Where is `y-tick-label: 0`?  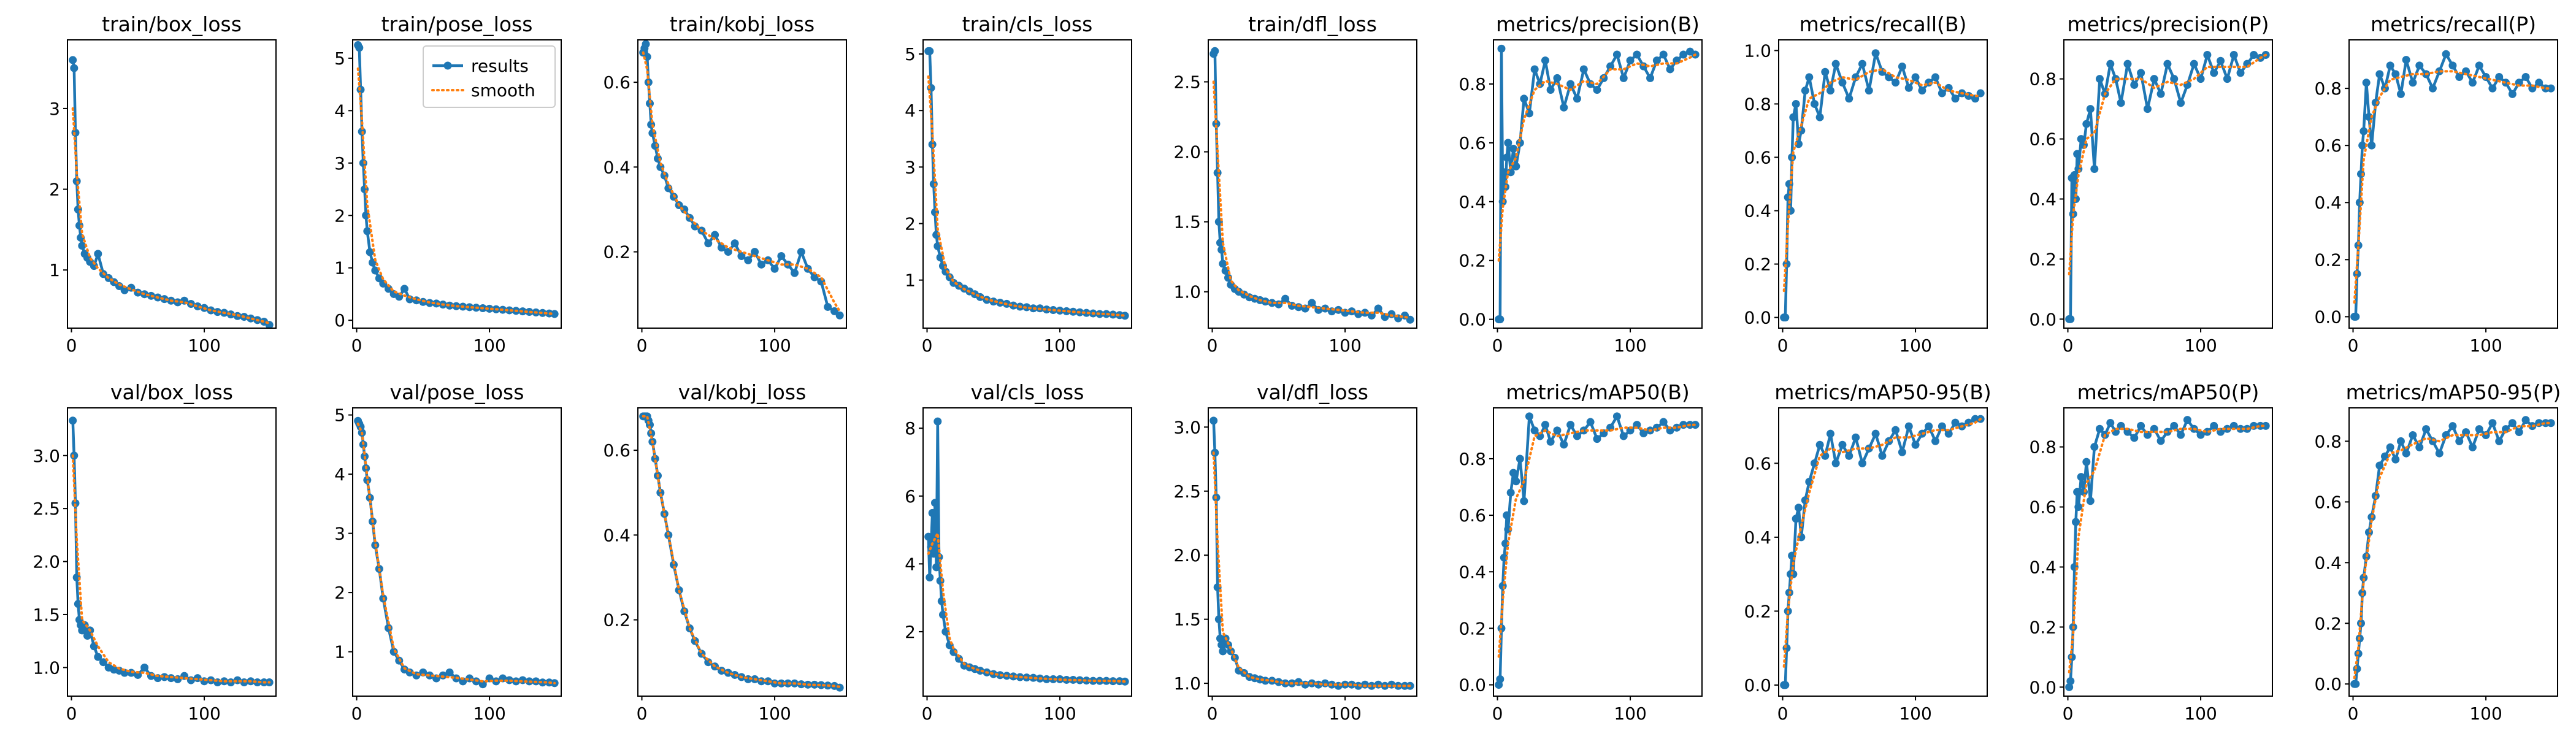
y-tick-label: 0 is located at coordinates (339, 320).